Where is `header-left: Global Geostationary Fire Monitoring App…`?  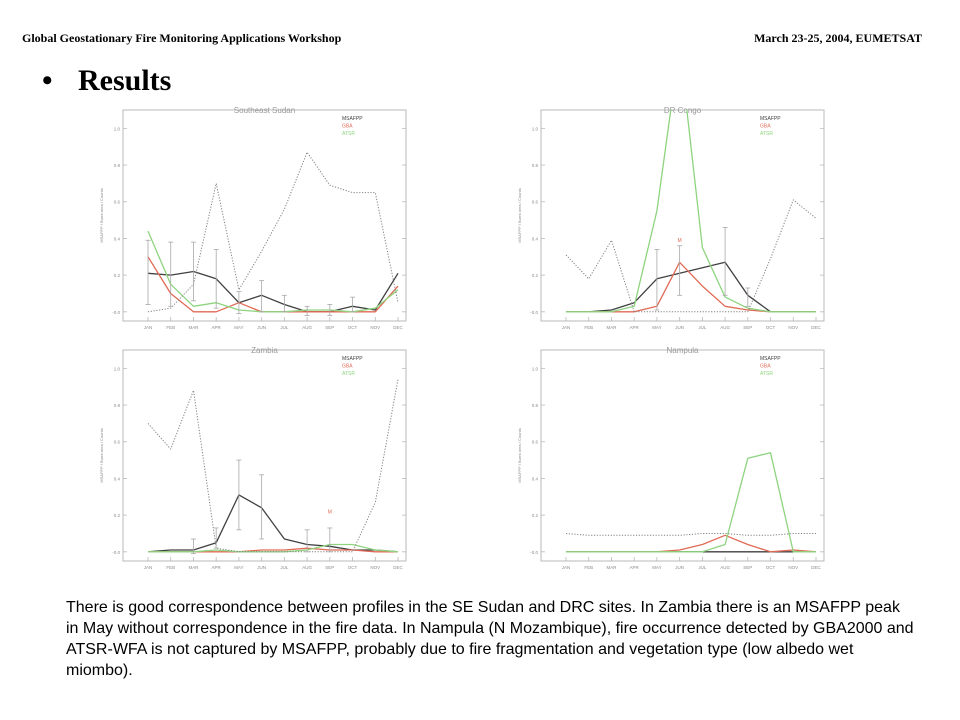 header-left: Global Geostationary Fire Monitoring App… is located at coordinates (182, 38).